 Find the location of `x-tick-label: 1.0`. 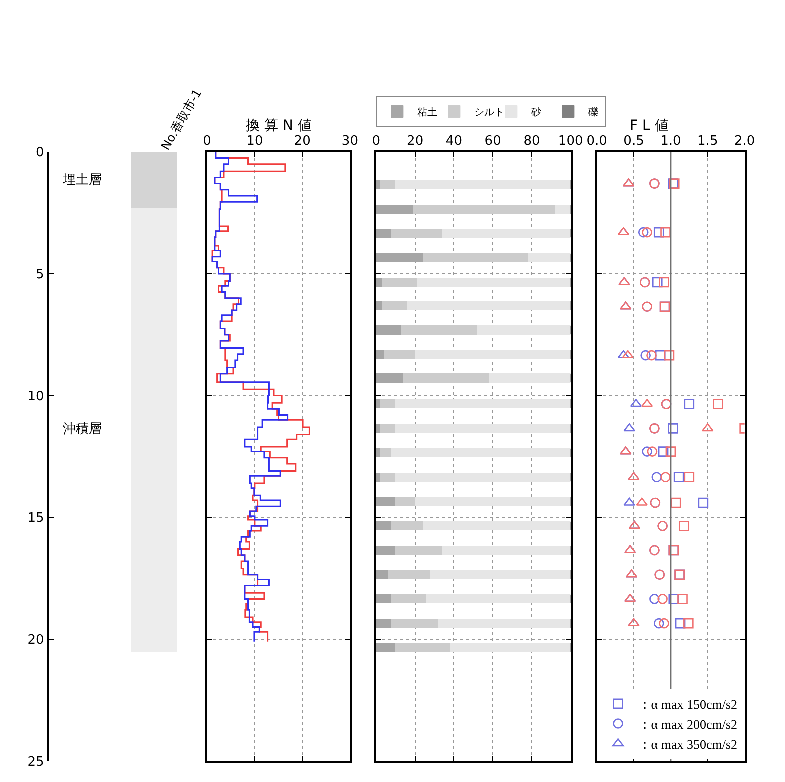

x-tick-label: 1.0 is located at coordinates (671, 141).